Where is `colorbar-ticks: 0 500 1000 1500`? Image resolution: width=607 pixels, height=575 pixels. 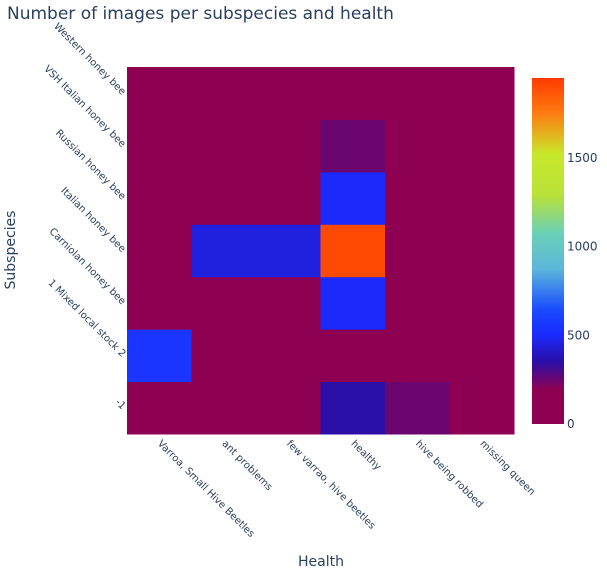
colorbar-ticks: 0 500 1000 1500 is located at coordinates (582, 291).